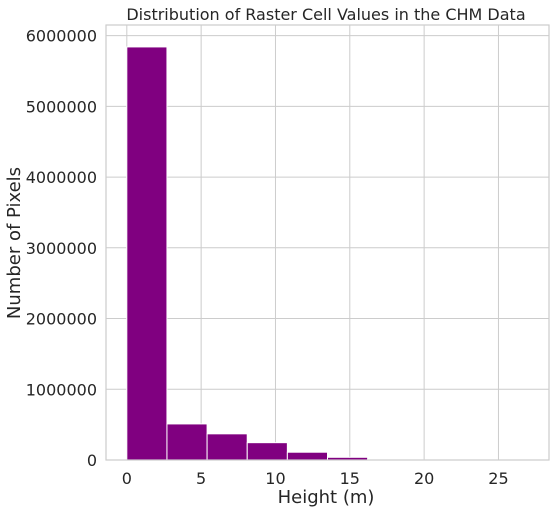  What do you see at coordinates (14, 243) in the screenshot?
I see `y-axis-label: Number of Pixels` at bounding box center [14, 243].